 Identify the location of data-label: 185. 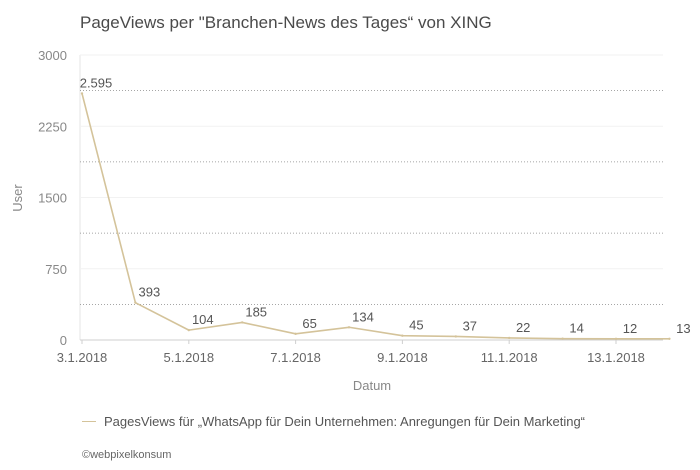
(256, 311).